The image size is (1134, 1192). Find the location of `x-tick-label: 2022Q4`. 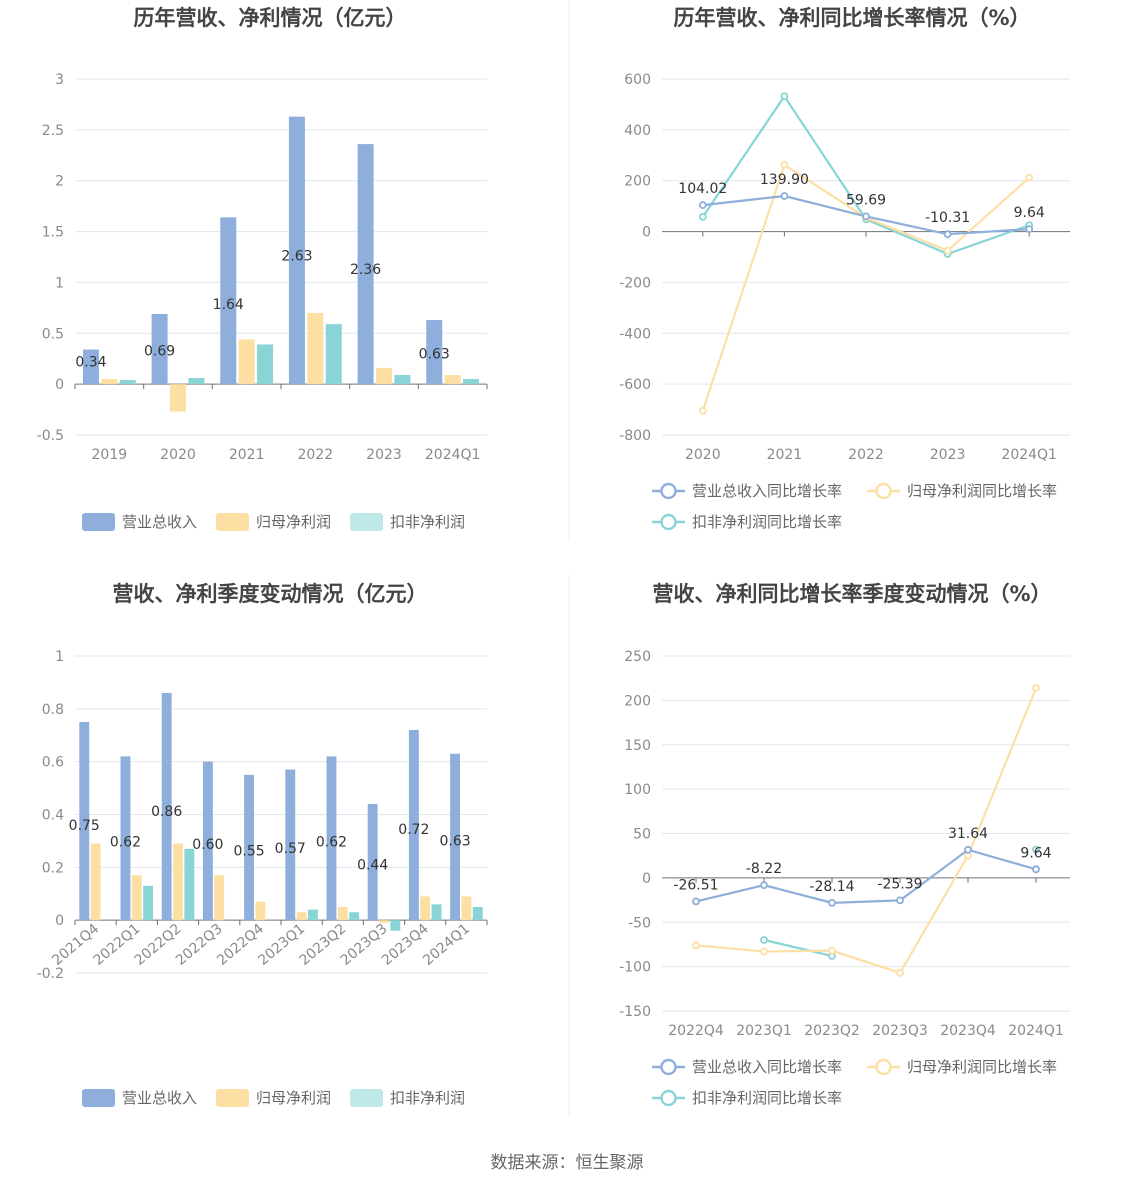

x-tick-label: 2022Q4 is located at coordinates (696, 1031).